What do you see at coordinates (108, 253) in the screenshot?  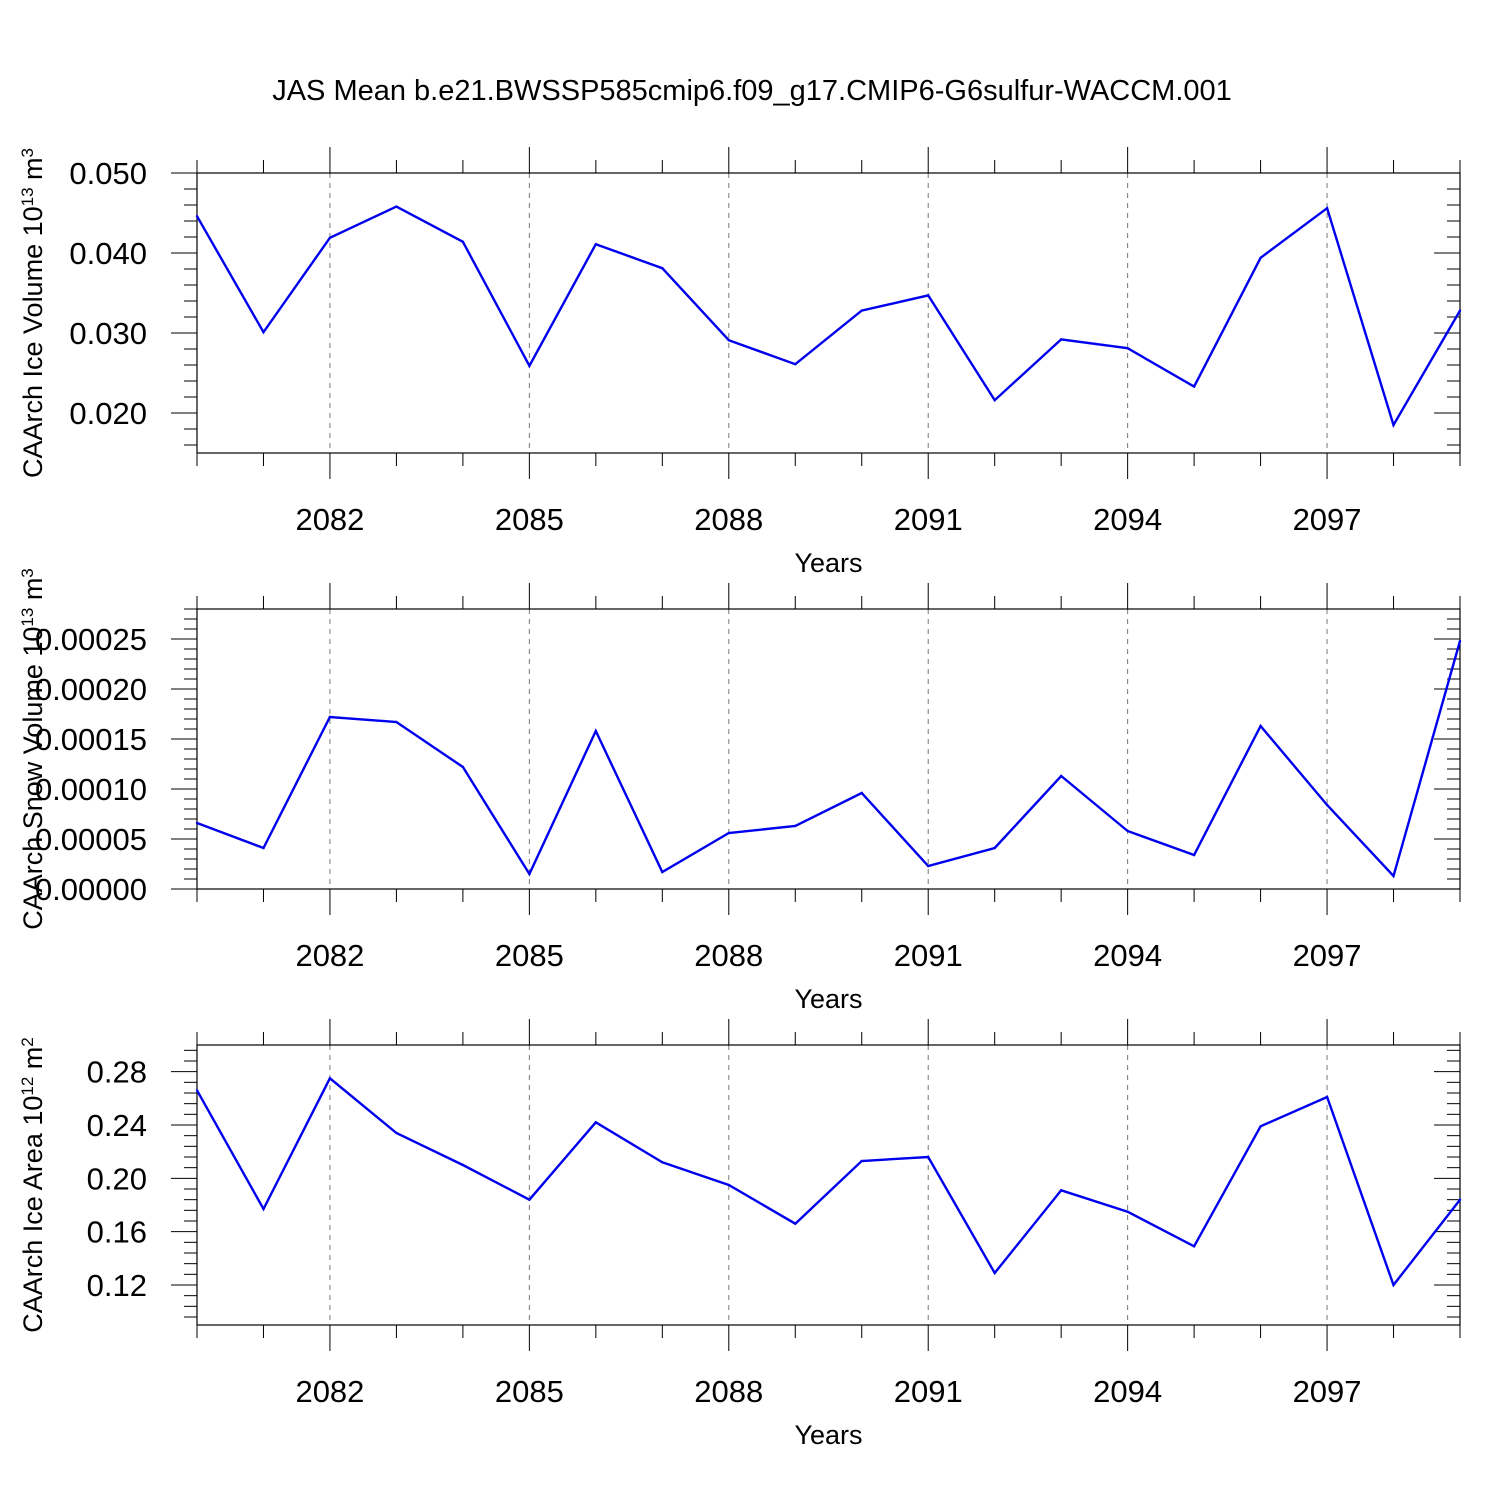 I see `y-tick-label: 0.040` at bounding box center [108, 253].